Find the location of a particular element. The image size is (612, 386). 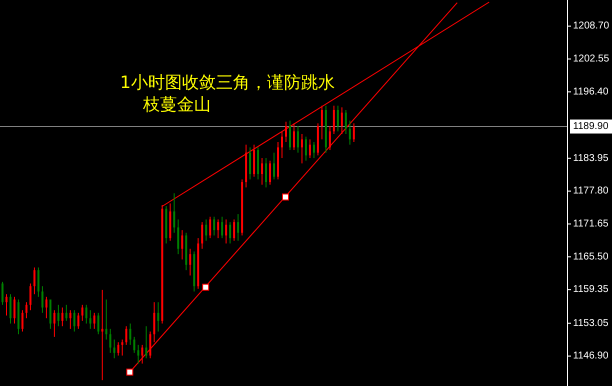

annotation: 枝蔓金山 is located at coordinates (176, 105).